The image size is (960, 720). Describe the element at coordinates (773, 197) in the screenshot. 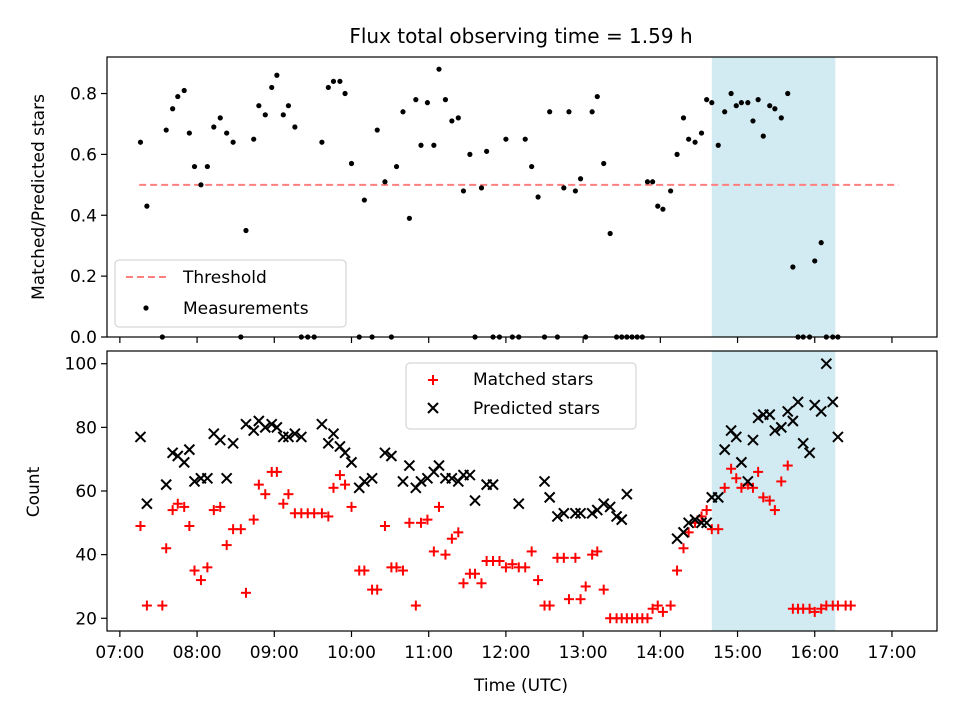

I see `ratio-highlight-band` at that location.